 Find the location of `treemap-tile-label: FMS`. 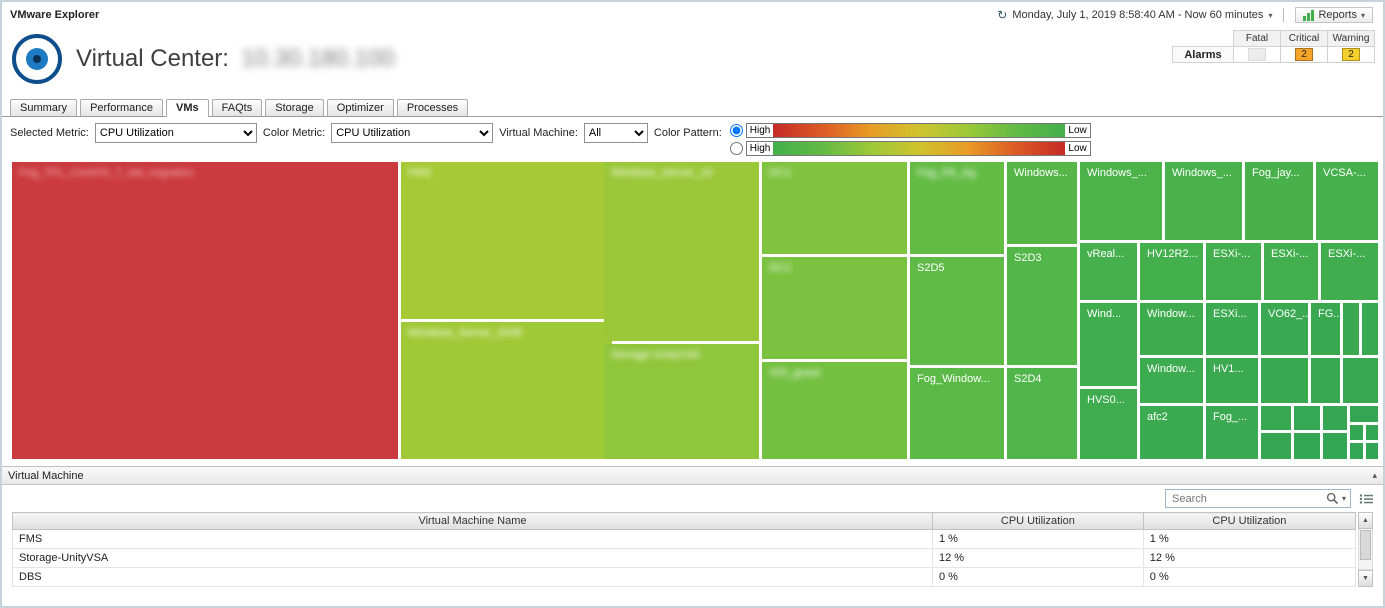

treemap-tile-label: FMS is located at coordinates (420, 173).